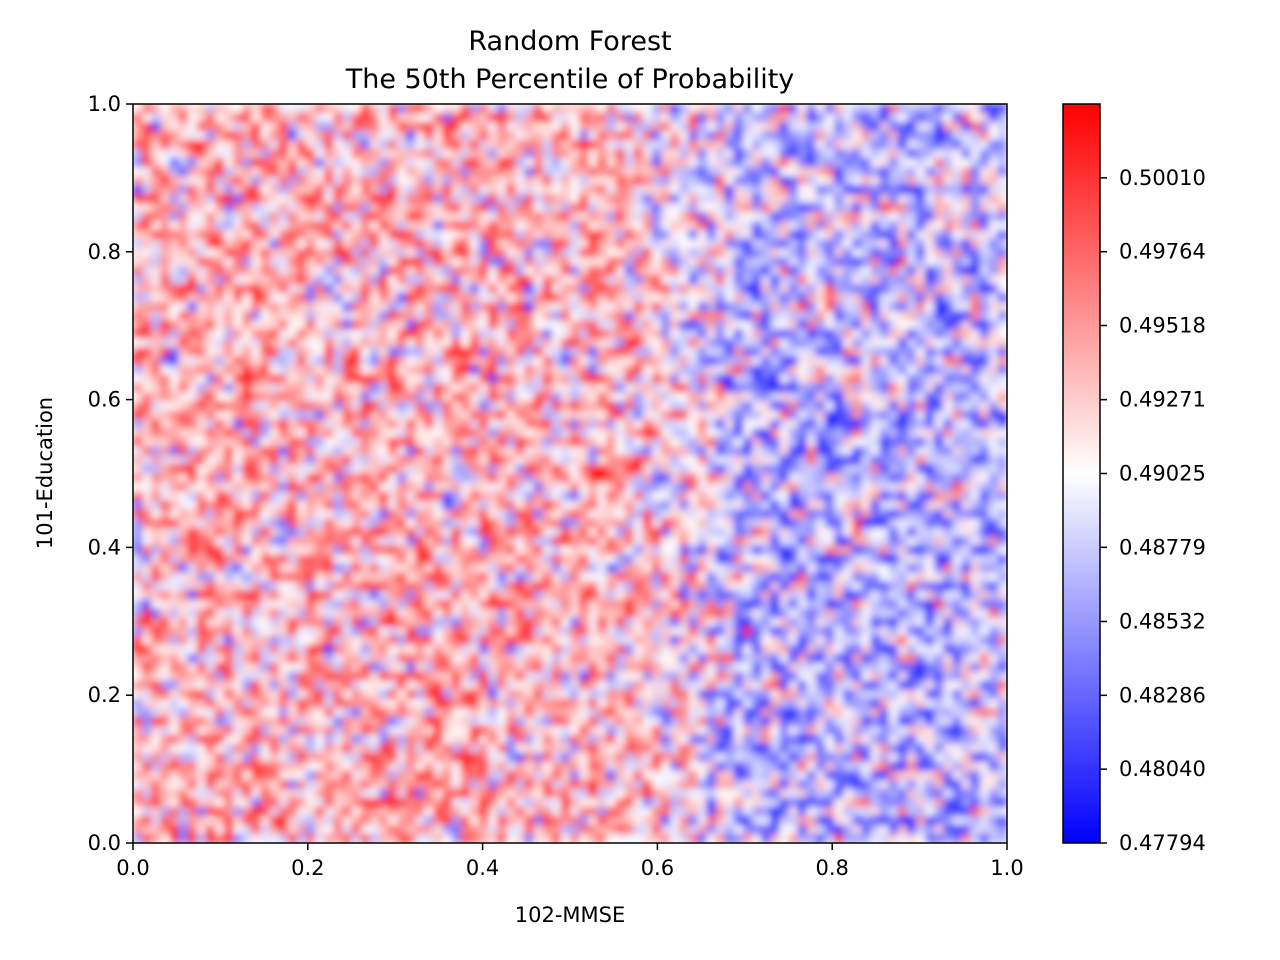 Image resolution: width=1280 pixels, height=960 pixels. I want to click on colorbar-tick-label: 0.50010, so click(1162, 178).